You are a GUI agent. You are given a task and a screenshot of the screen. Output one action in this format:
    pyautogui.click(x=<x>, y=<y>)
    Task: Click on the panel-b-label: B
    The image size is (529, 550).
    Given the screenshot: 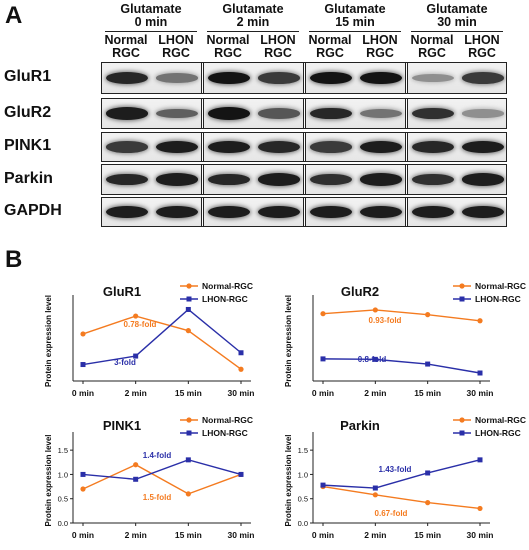 What is the action you would take?
    pyautogui.click(x=14, y=259)
    